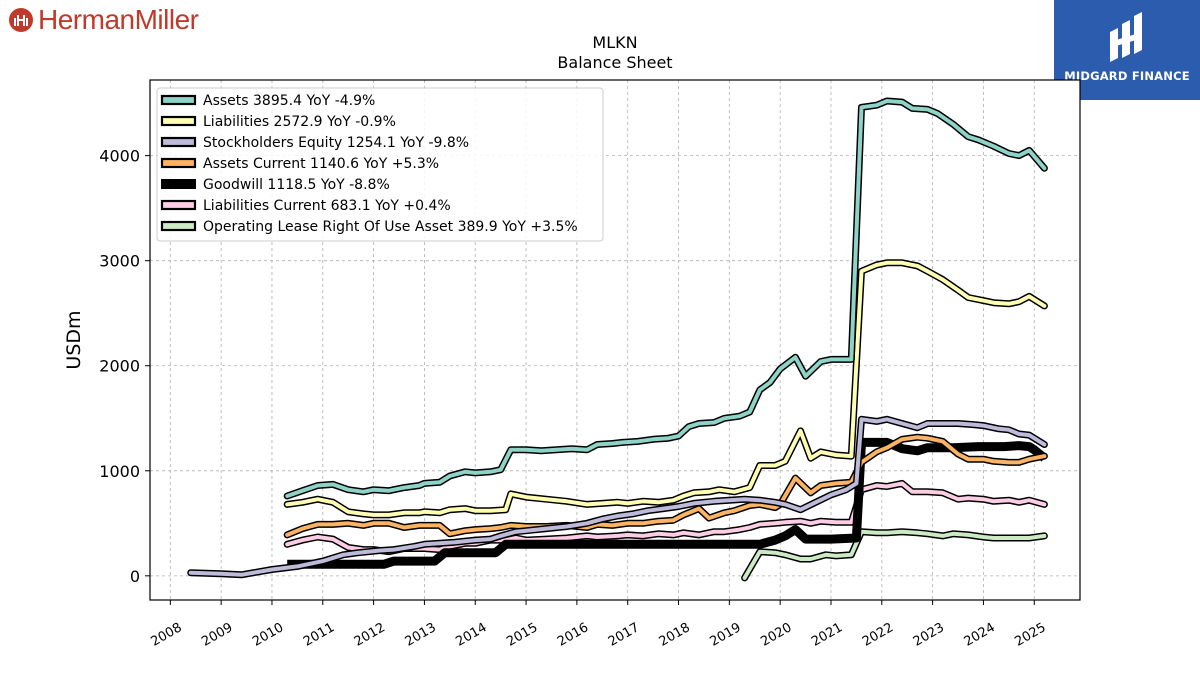  I want to click on y-tick-label: 2000, so click(119, 366).